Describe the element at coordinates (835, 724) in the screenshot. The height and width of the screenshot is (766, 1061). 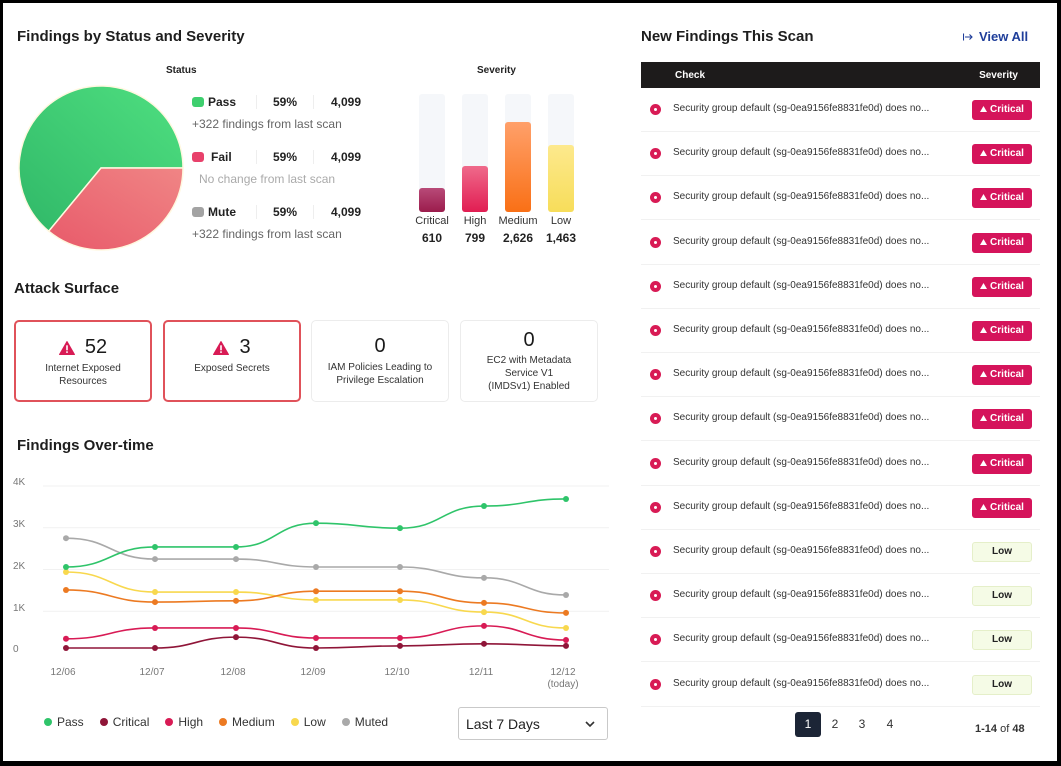
I see `page-2-button: 2` at that location.